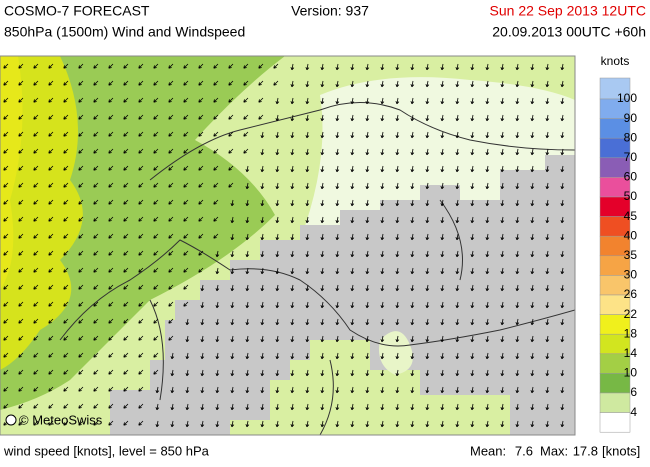 The height and width of the screenshot is (467, 650). I want to click on legend-label: 100, so click(627, 98).